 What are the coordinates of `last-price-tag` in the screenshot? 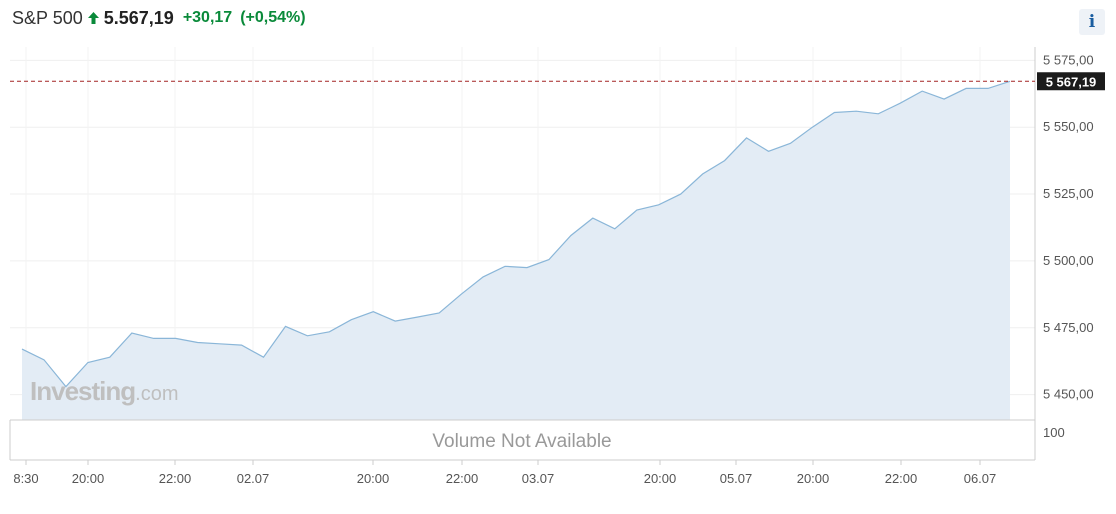 It's located at (1071, 81).